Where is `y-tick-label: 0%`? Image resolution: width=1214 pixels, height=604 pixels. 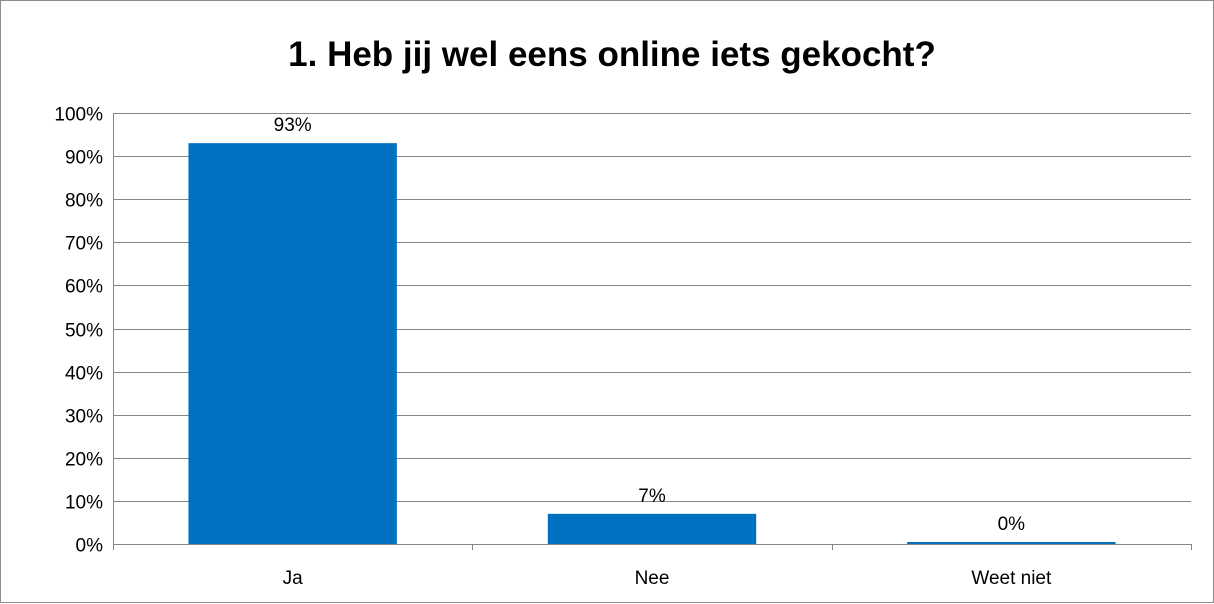
y-tick-label: 0% is located at coordinates (90, 546).